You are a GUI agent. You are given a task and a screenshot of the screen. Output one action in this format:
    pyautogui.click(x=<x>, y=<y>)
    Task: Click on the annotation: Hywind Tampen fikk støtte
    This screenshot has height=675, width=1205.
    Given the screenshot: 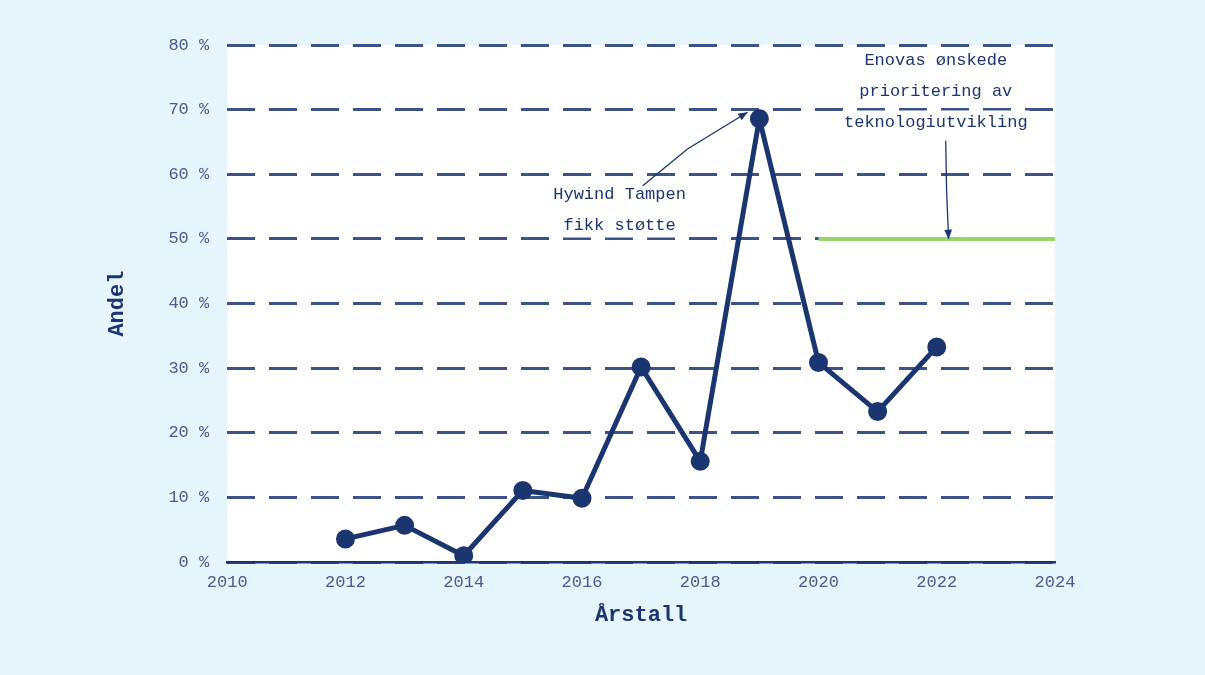 What is the action you would take?
    pyautogui.click(x=619, y=209)
    